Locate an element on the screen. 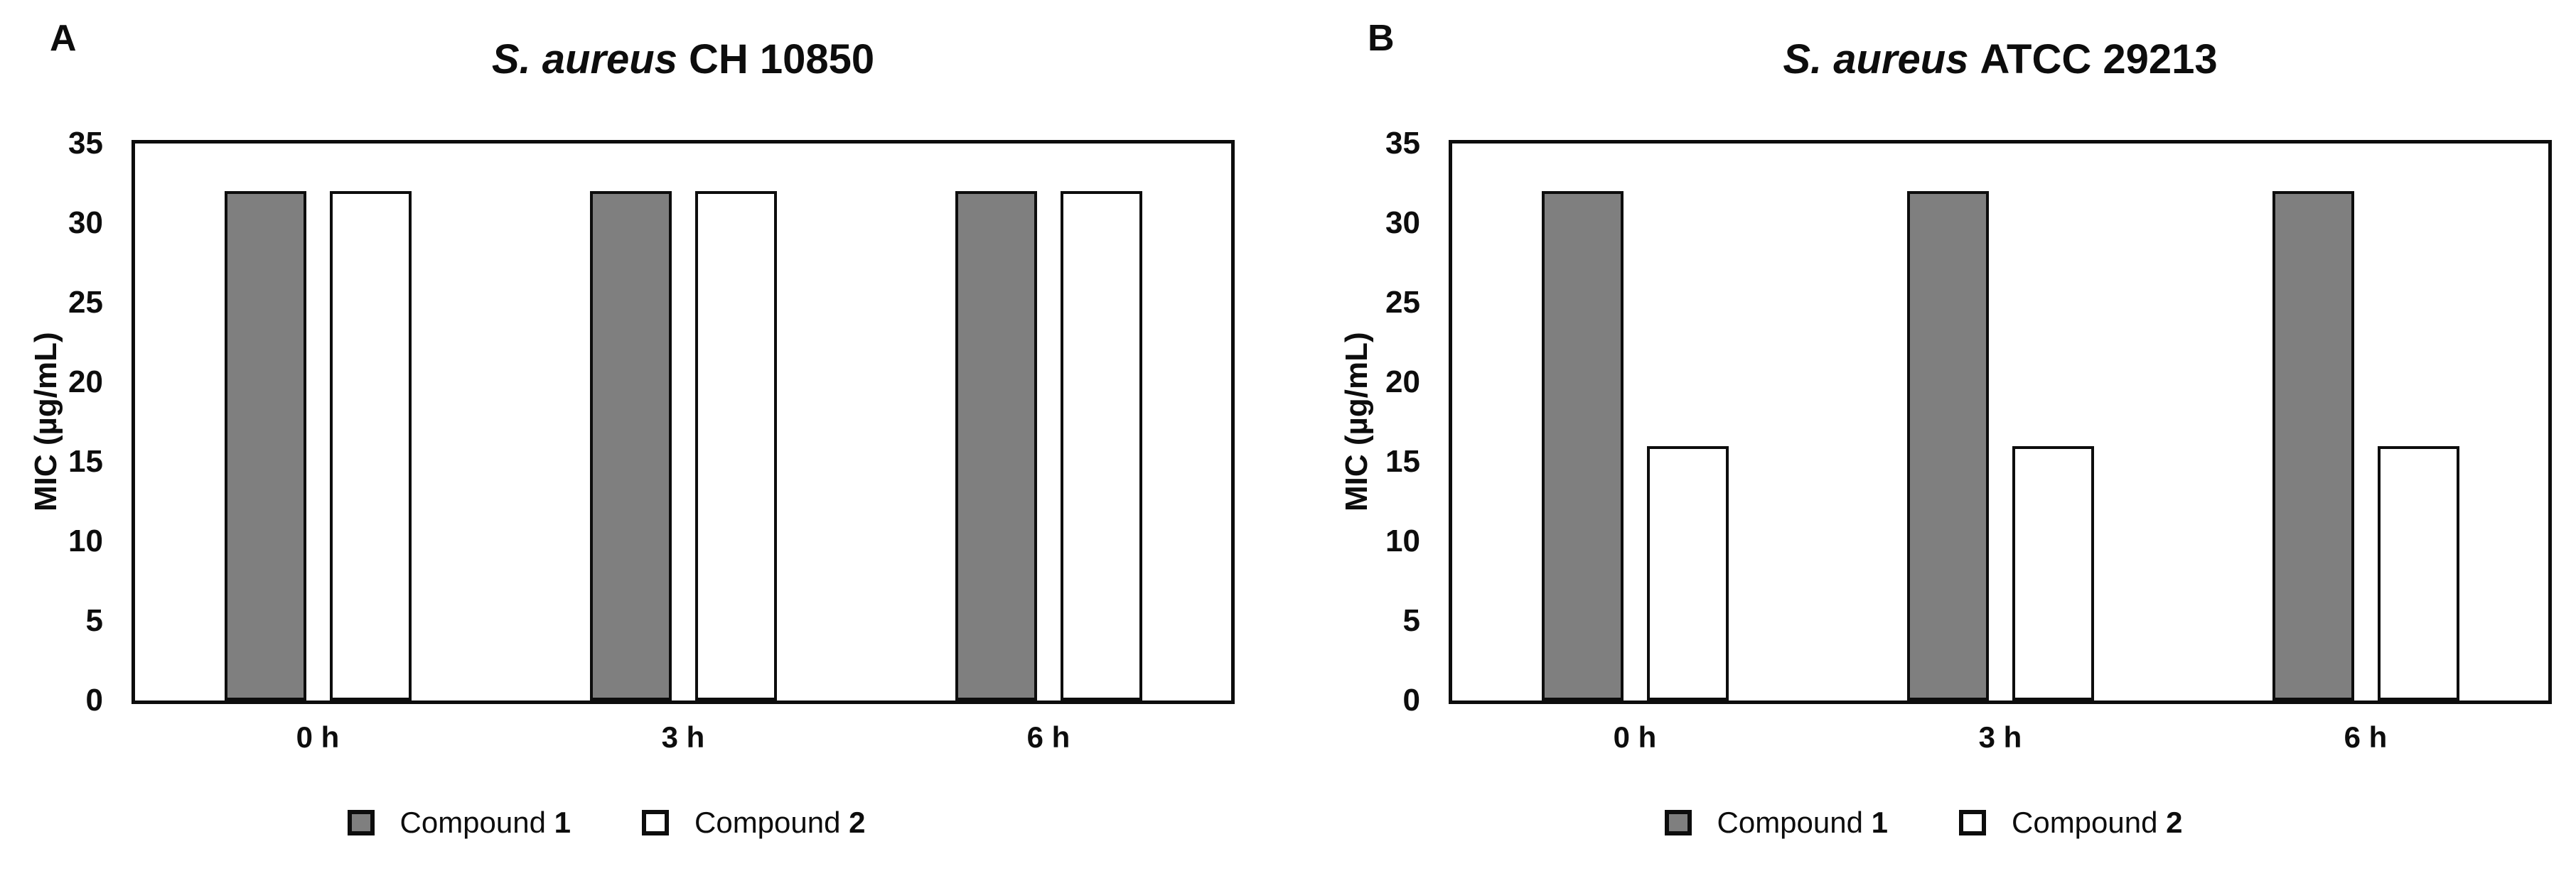 This screenshot has height=871, width=2576. chart-title-b: S. aureus ATCC 29213 is located at coordinates (2000, 59).